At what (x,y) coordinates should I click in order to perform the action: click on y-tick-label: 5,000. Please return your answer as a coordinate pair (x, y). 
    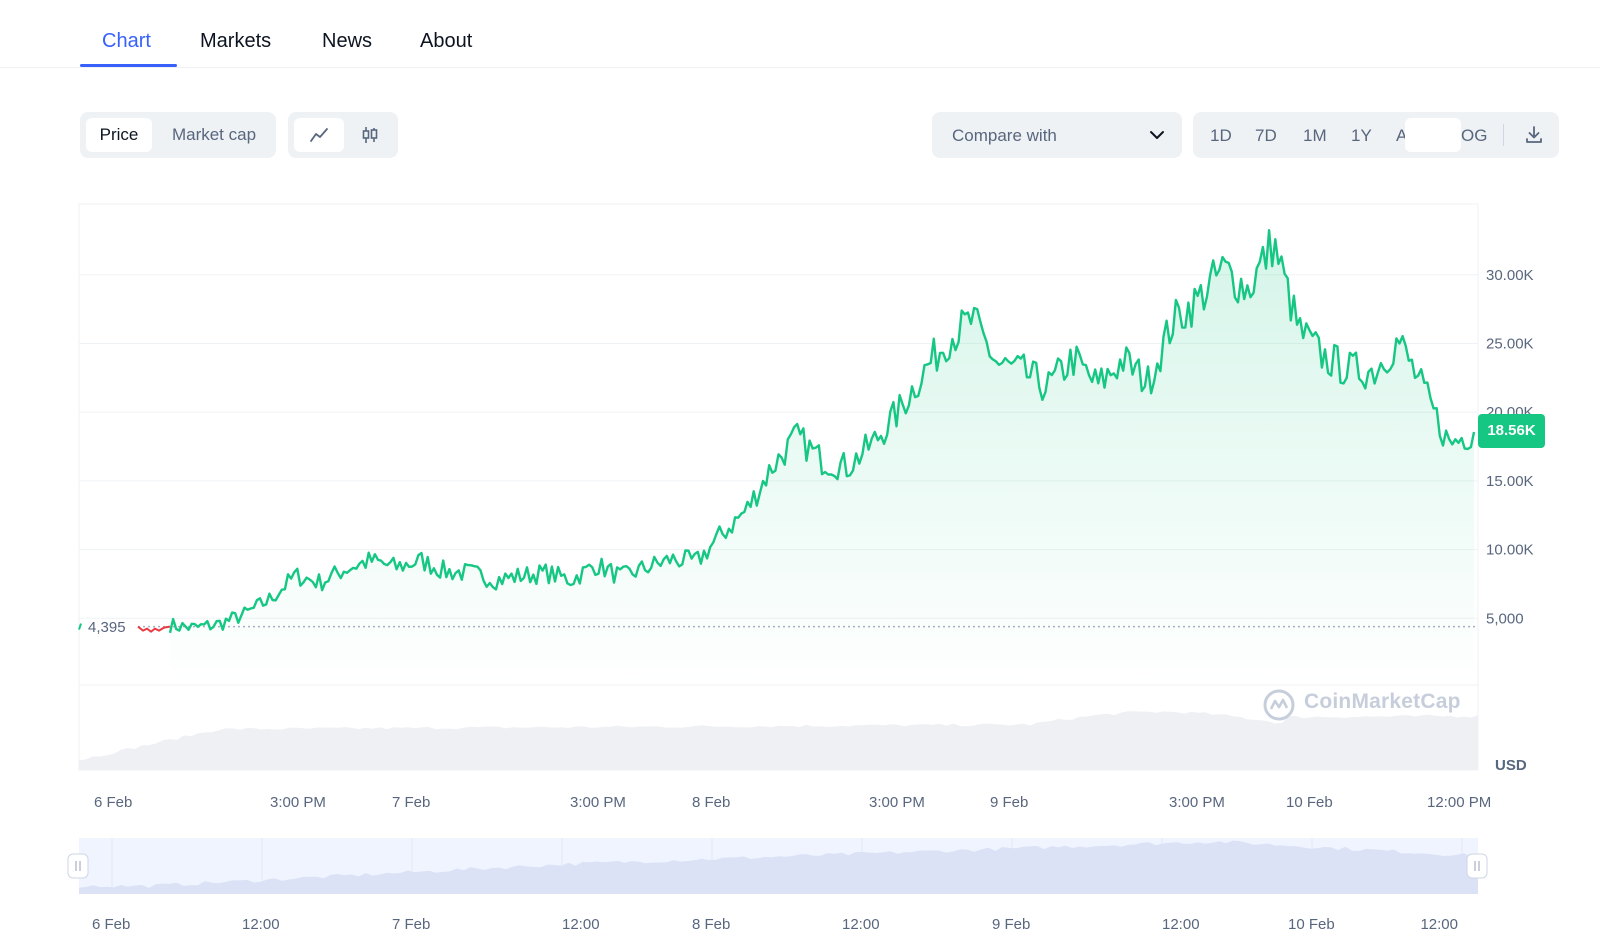
    Looking at the image, I should click on (1505, 618).